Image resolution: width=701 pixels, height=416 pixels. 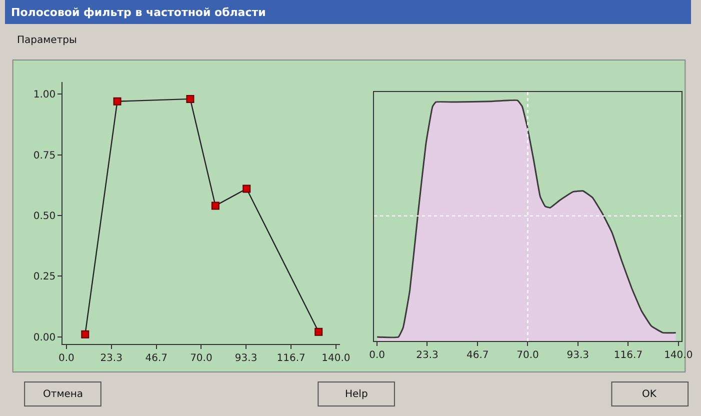 What do you see at coordinates (356, 394) in the screenshot?
I see `text: Help` at bounding box center [356, 394].